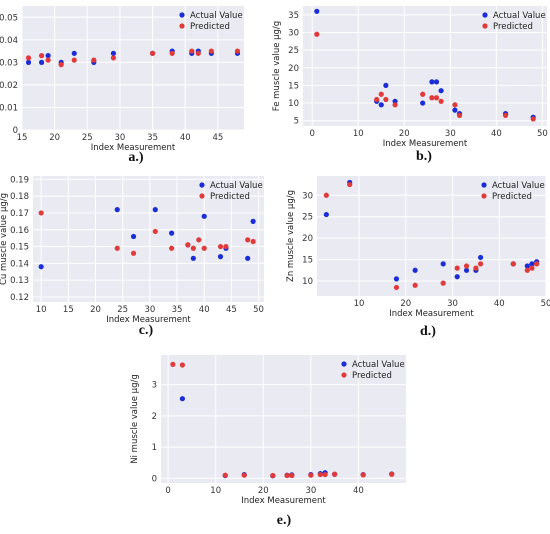  Describe the element at coordinates (293, 86) in the screenshot. I see `y-tick-label: 15` at that location.